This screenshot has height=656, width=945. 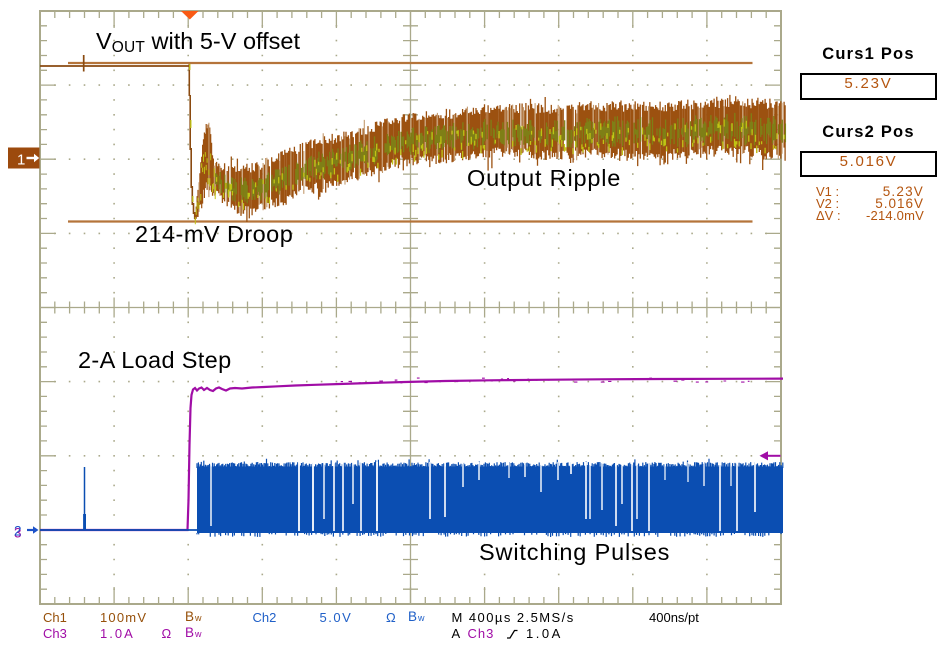 What do you see at coordinates (21, 160) in the screenshot?
I see `svg-text: 1` at bounding box center [21, 160].